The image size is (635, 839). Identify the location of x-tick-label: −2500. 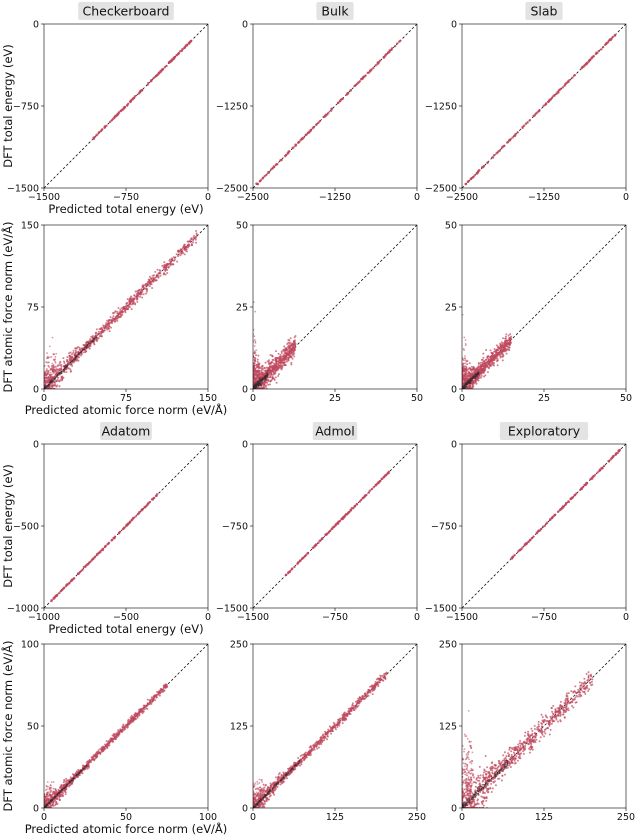
(462, 197).